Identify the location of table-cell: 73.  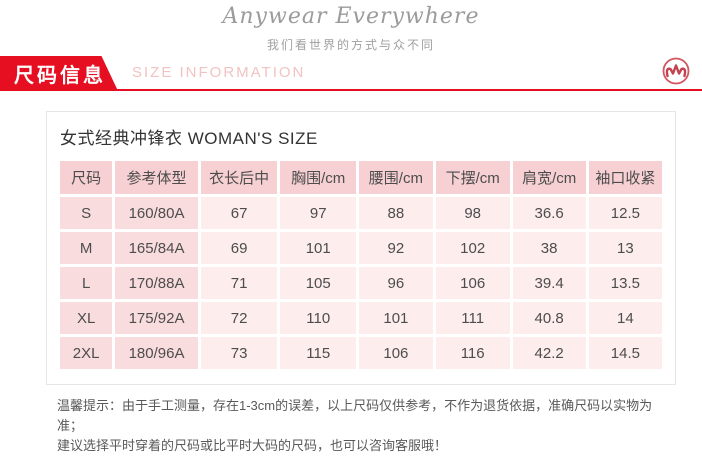
(239, 353).